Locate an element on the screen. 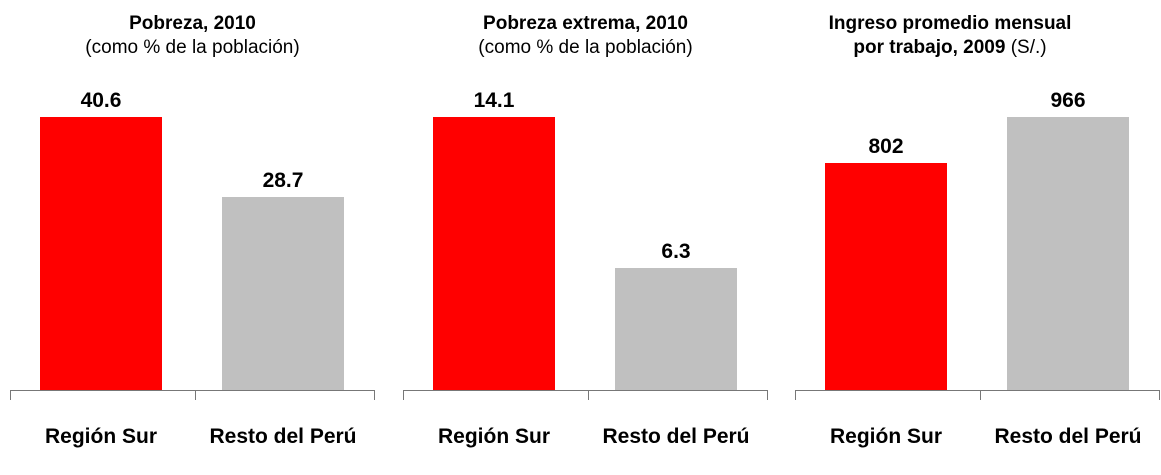 This screenshot has width=1161, height=475. value-label: 966 is located at coordinates (1068, 100).